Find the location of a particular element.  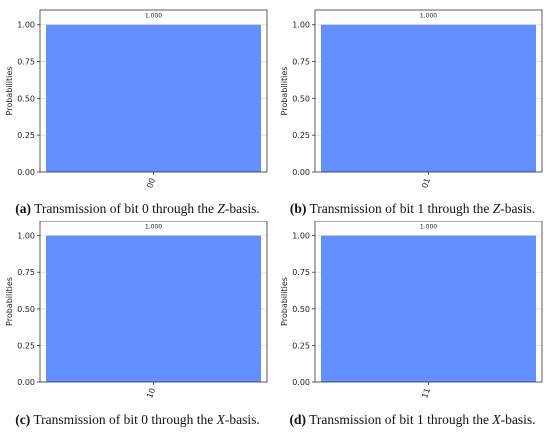

x-tick-label: 00 is located at coordinates (151, 183).